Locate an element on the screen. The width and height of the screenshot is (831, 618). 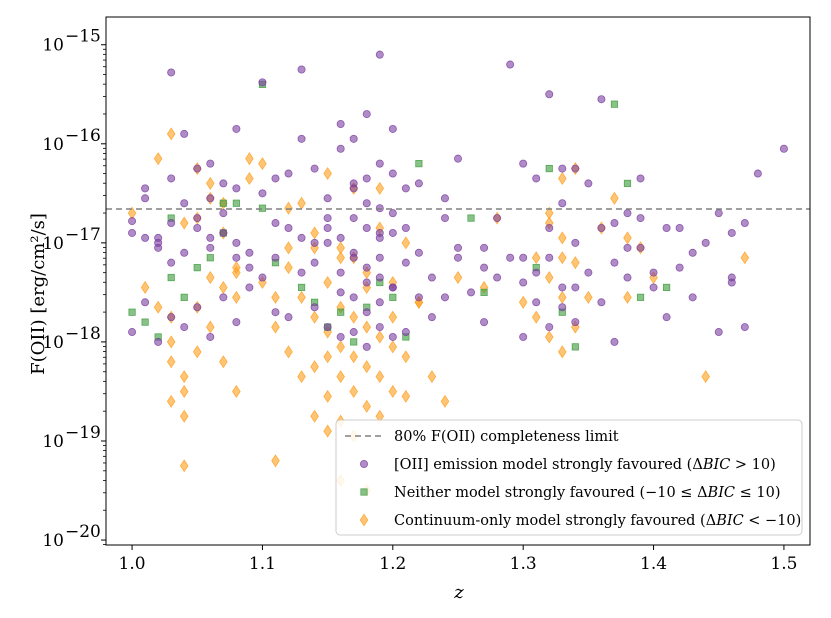
legend-limit-label: 80% F(OII) completeness limit is located at coordinates (506, 437).